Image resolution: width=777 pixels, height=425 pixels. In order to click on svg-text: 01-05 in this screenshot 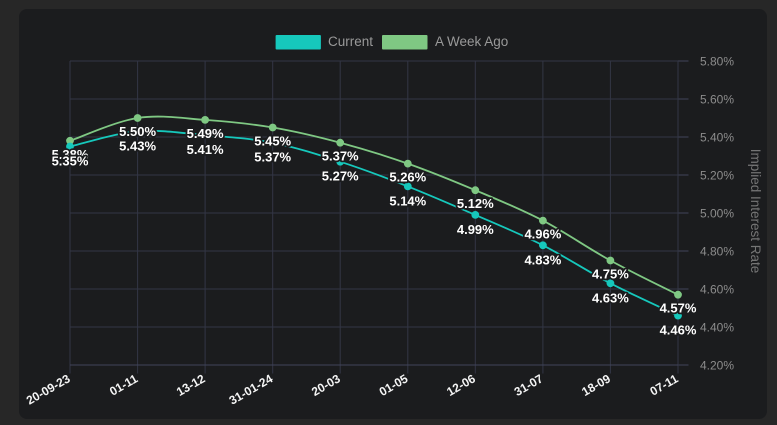, I will do `click(394, 385)`.